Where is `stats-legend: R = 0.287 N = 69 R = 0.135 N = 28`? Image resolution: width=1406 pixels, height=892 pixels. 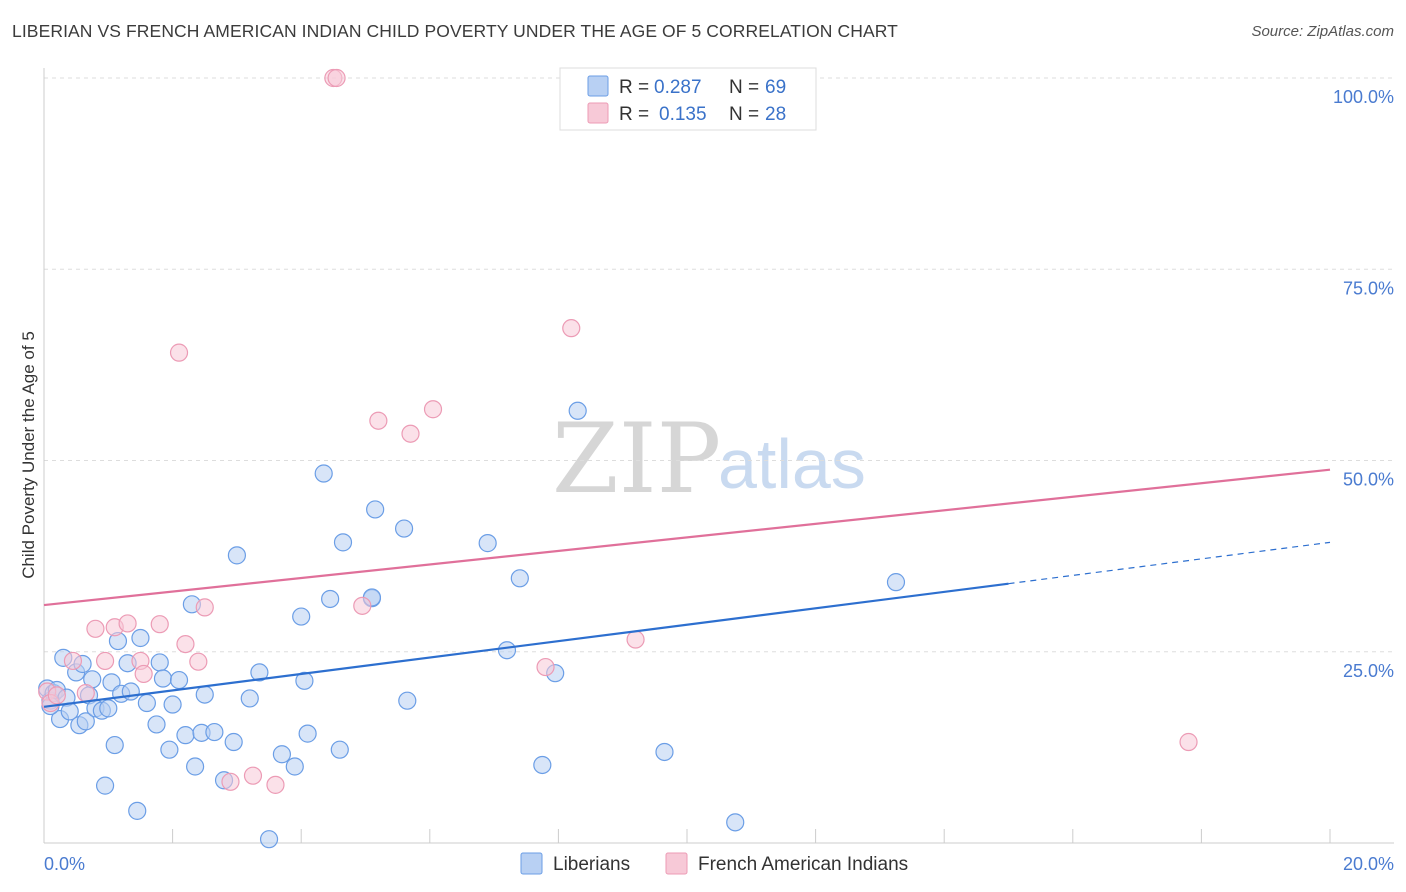
stats-legend: R = 0.287 N = 69 R = 0.135 N = 28 is located at coordinates (688, 99).